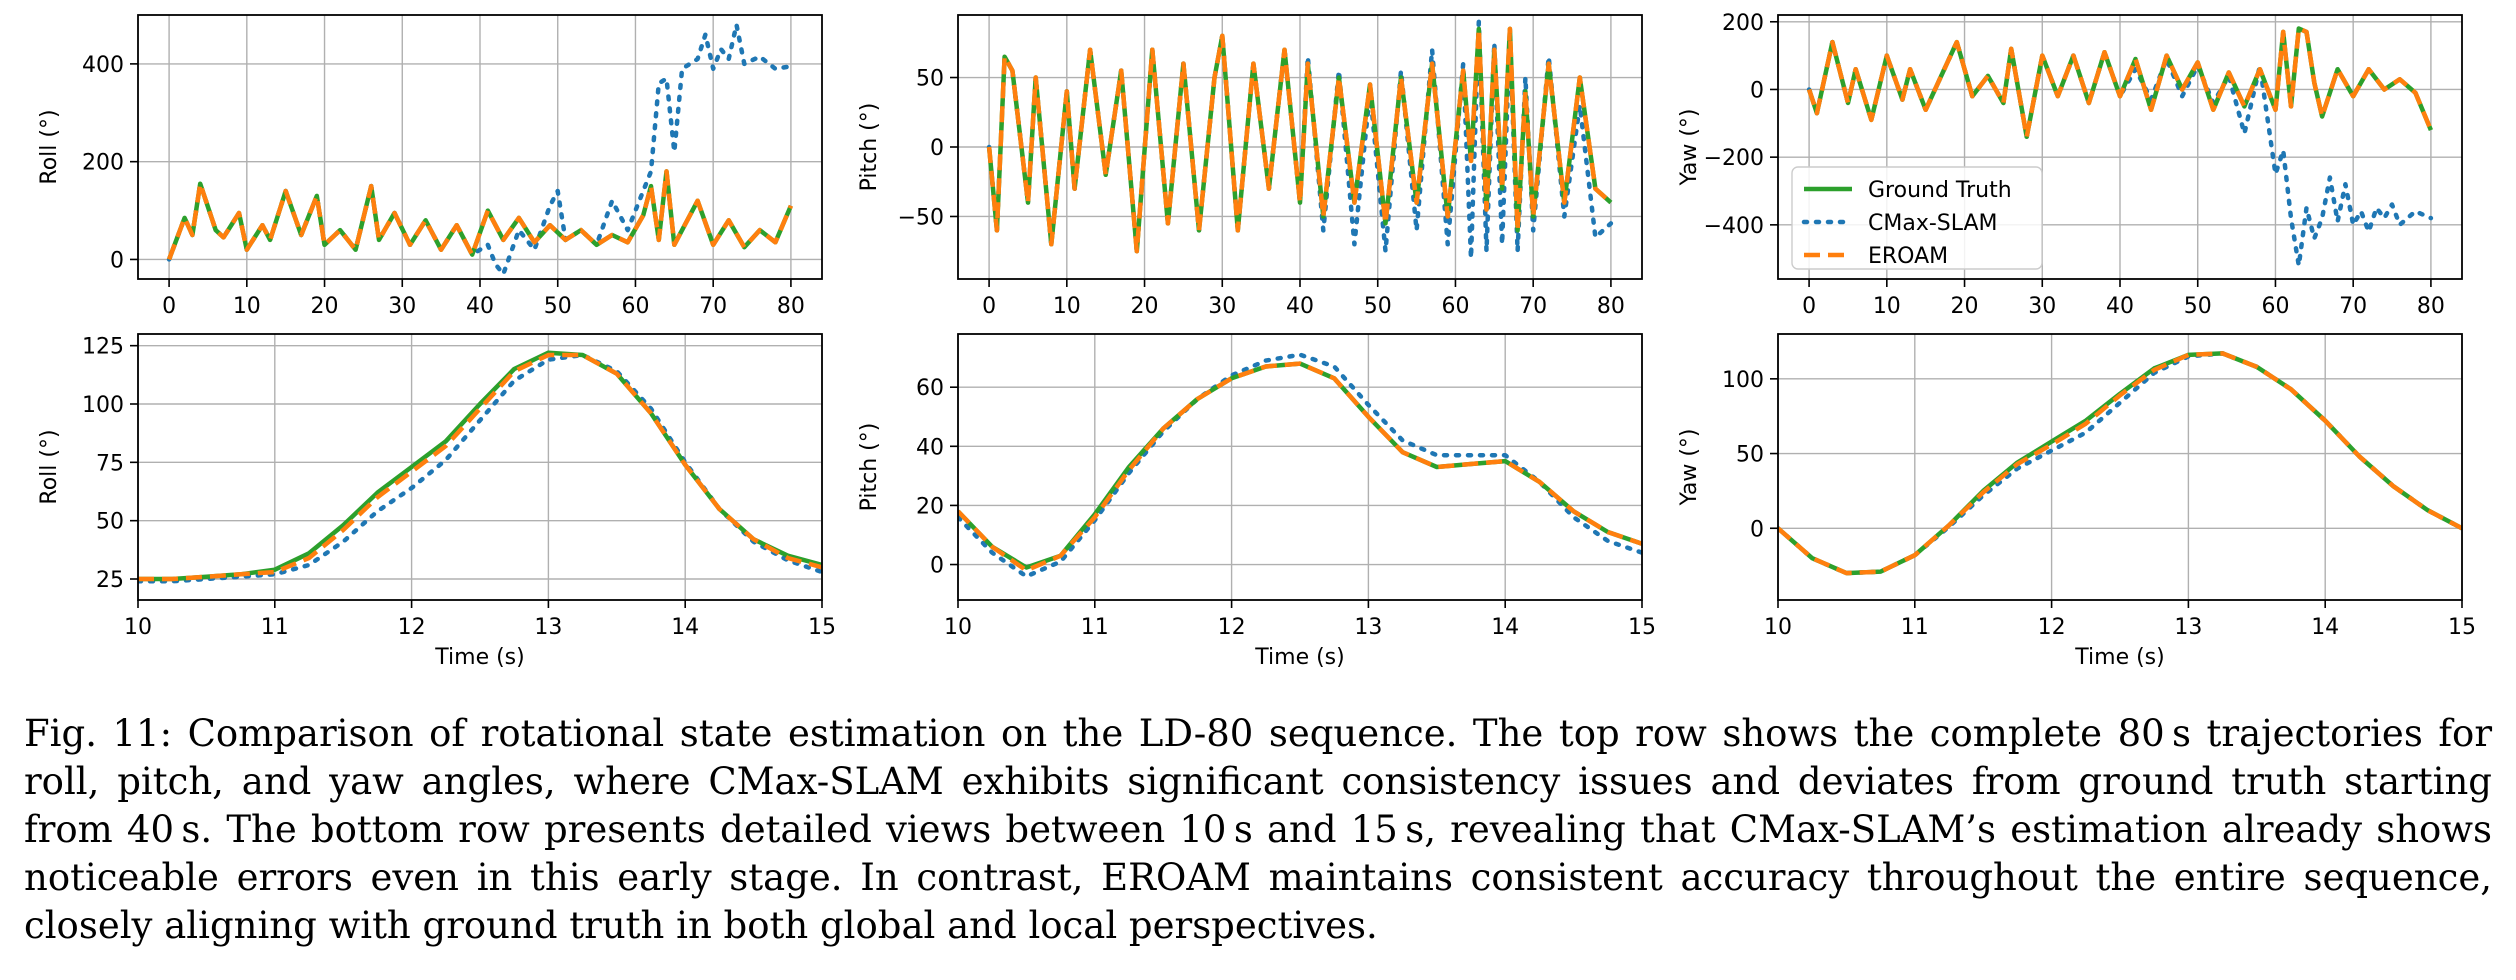  I want to click on panel-roll-zoom: 10 11 12 13 14 15 25 50 75 100 125 Roll (°) Time (s), so click(436, 501).